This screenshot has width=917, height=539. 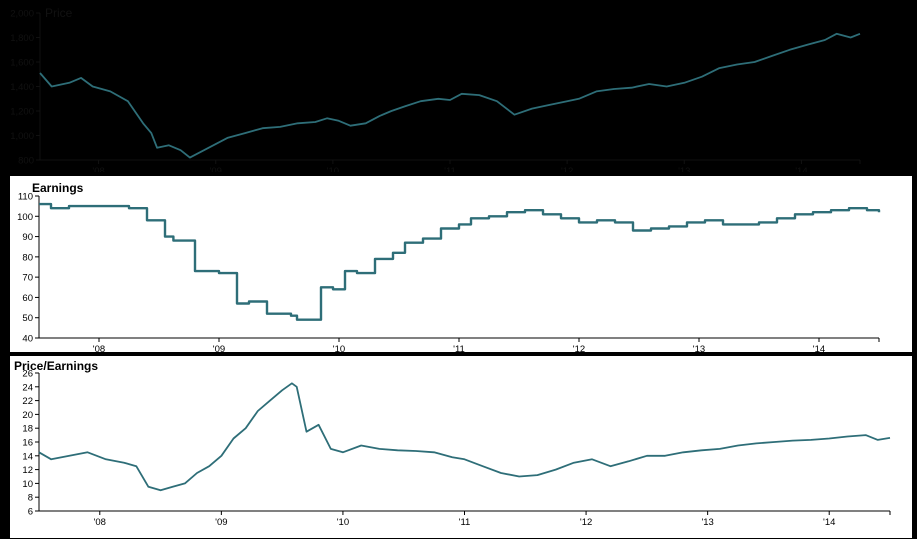 What do you see at coordinates (58, 188) in the screenshot?
I see `earnings-chart-title: Earnings` at bounding box center [58, 188].